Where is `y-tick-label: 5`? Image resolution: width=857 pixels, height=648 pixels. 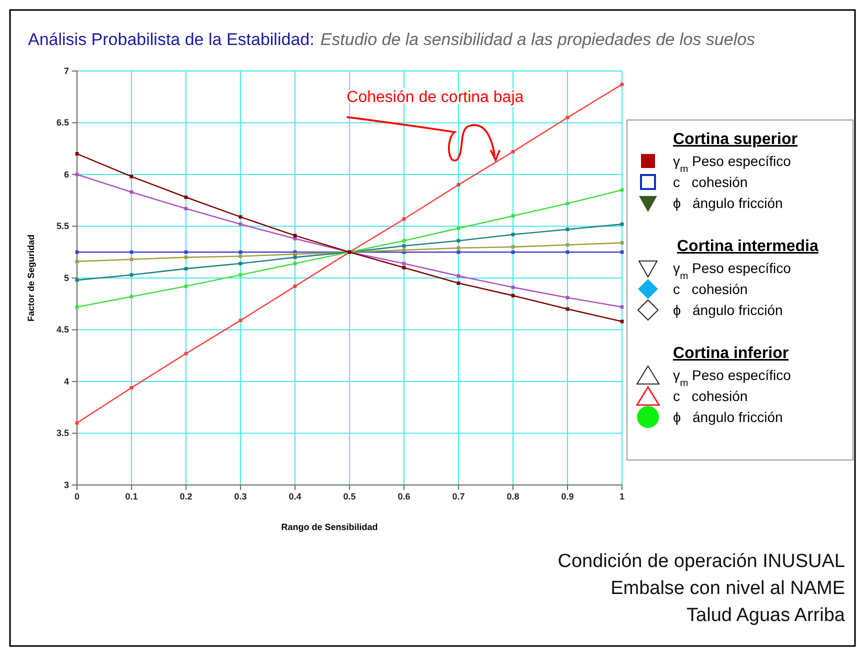 y-tick-label: 5 is located at coordinates (66, 277).